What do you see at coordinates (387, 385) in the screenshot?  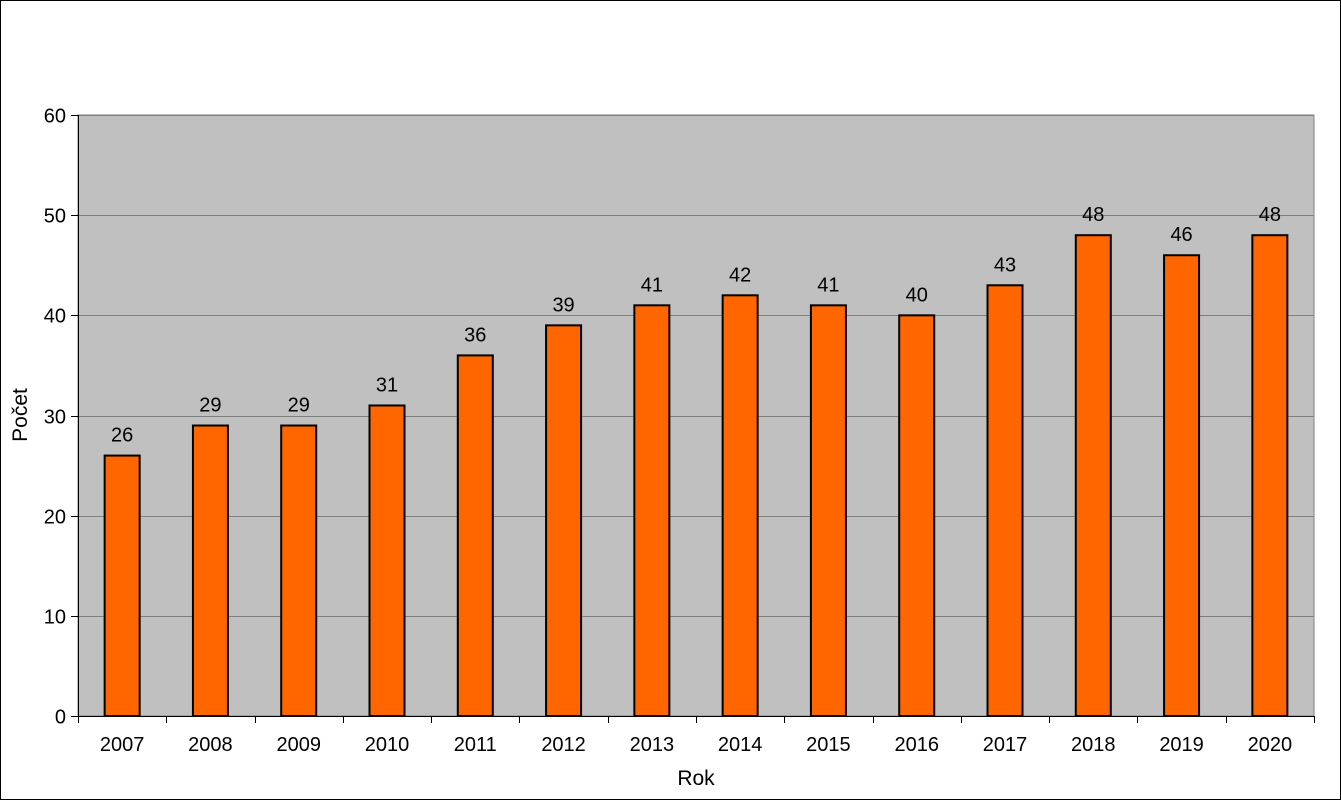 I see `data-label-2010: 31` at bounding box center [387, 385].